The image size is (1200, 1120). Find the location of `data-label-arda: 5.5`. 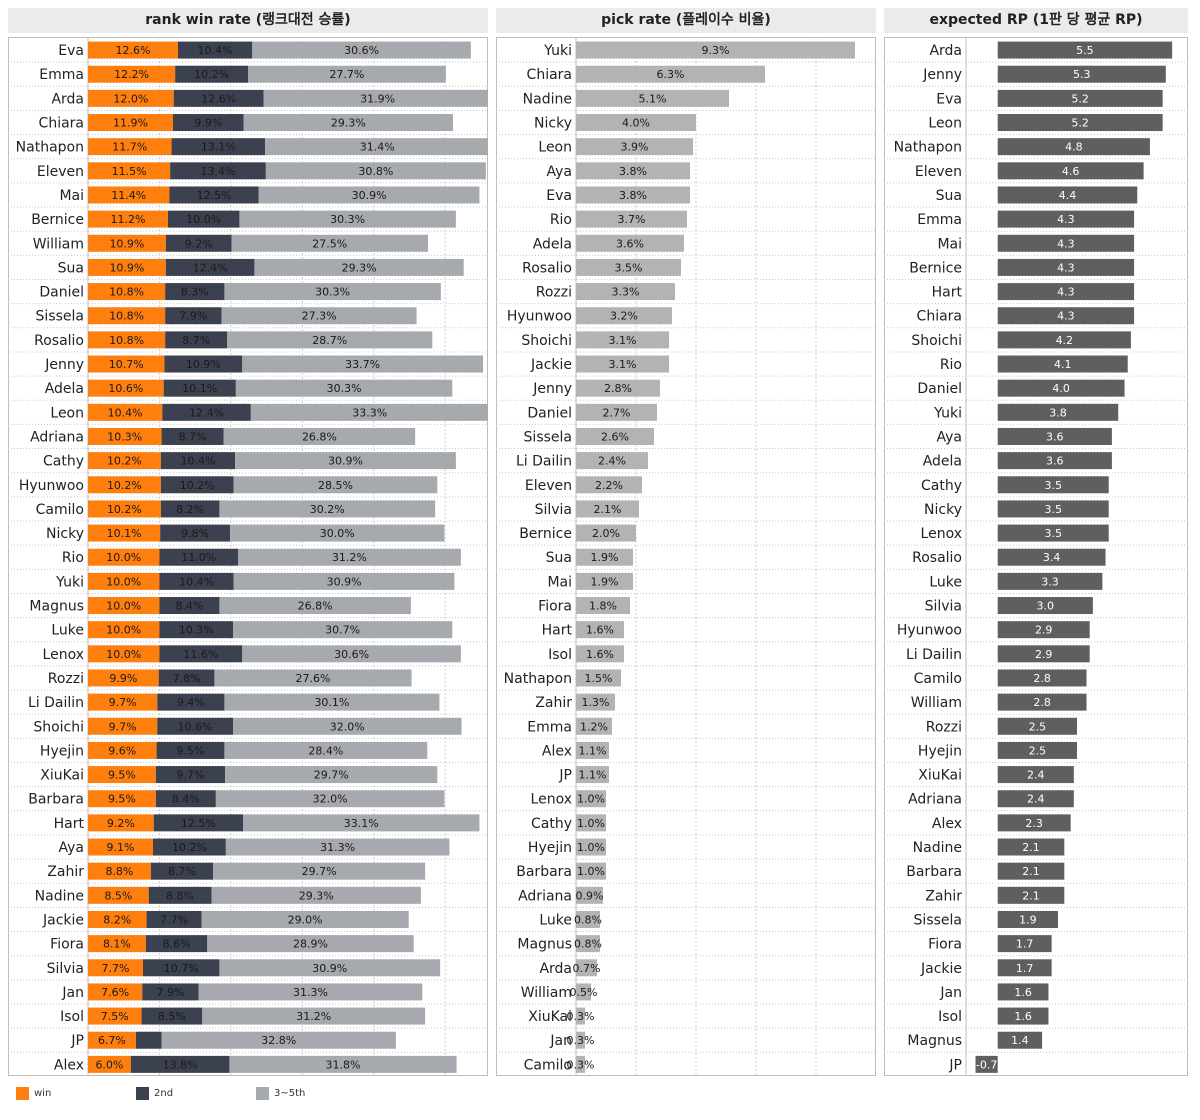

data-label-arda: 5.5 is located at coordinates (1085, 50).